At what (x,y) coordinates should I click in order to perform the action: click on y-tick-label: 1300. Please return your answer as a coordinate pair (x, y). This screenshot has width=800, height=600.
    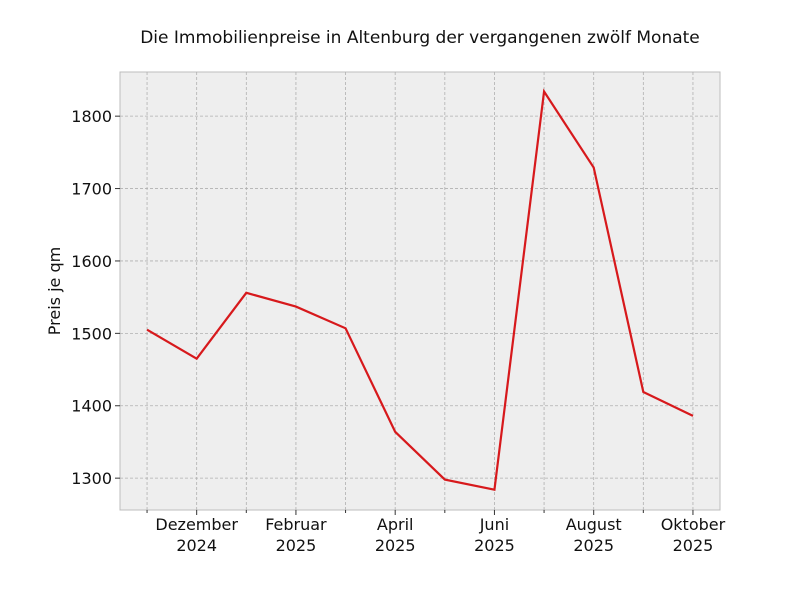
    Looking at the image, I should click on (91, 478).